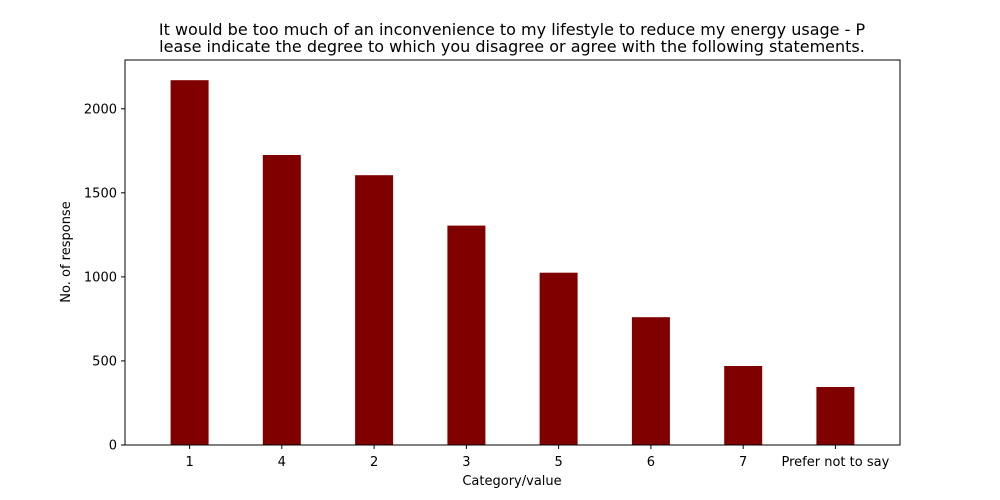 This screenshot has height=500, width=1000. I want to click on x-tick-label: Prefer not to say, so click(836, 462).